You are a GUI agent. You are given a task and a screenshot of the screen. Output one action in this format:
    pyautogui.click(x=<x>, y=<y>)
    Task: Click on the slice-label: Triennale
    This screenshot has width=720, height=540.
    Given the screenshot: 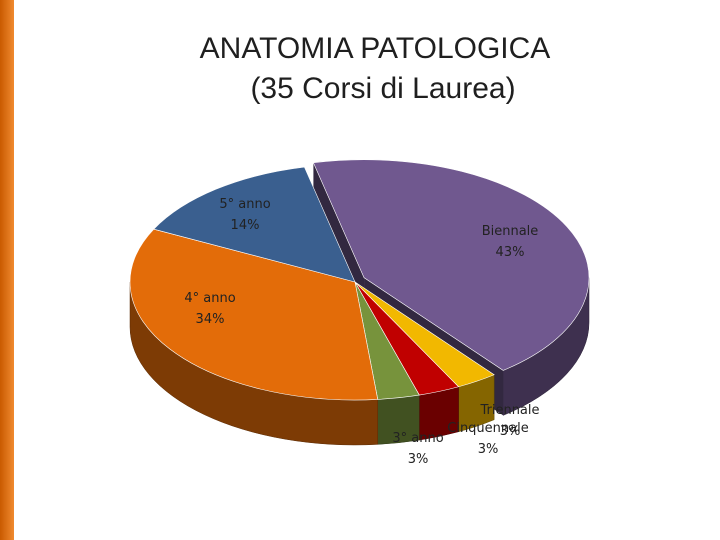 What is the action you would take?
    pyautogui.click(x=509, y=410)
    